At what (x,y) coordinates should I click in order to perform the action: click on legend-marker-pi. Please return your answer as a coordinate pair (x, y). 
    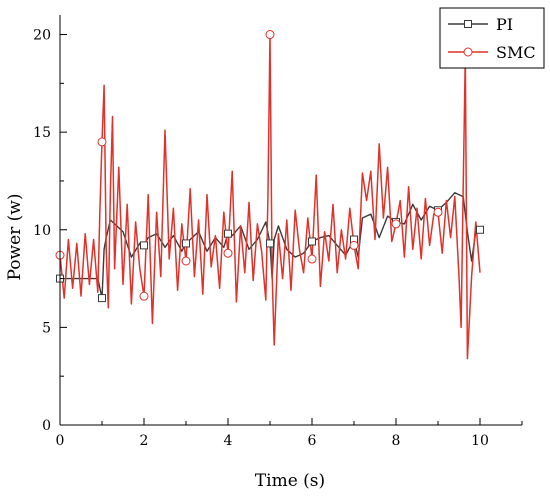
    Looking at the image, I should click on (468, 24).